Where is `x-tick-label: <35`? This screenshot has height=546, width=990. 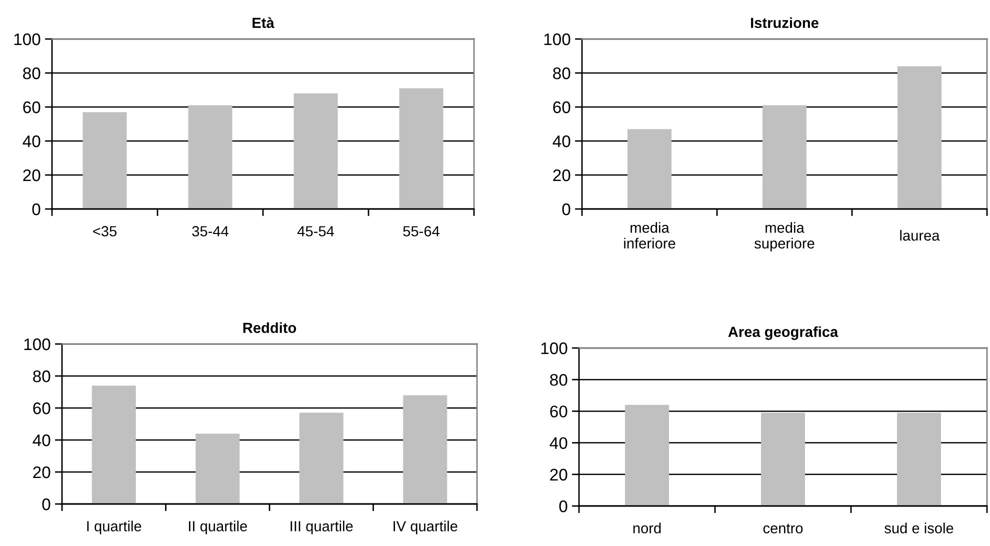 x-tick-label: <35 is located at coordinates (105, 231).